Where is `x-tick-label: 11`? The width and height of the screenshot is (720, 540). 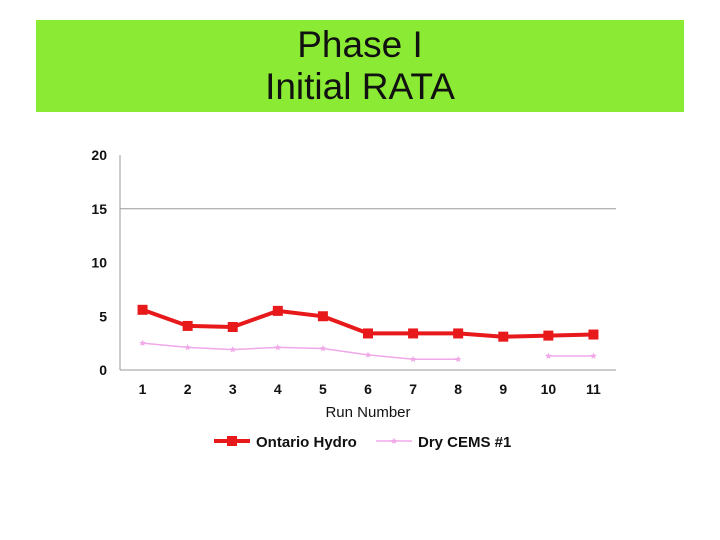
x-tick-label: 11 is located at coordinates (593, 389).